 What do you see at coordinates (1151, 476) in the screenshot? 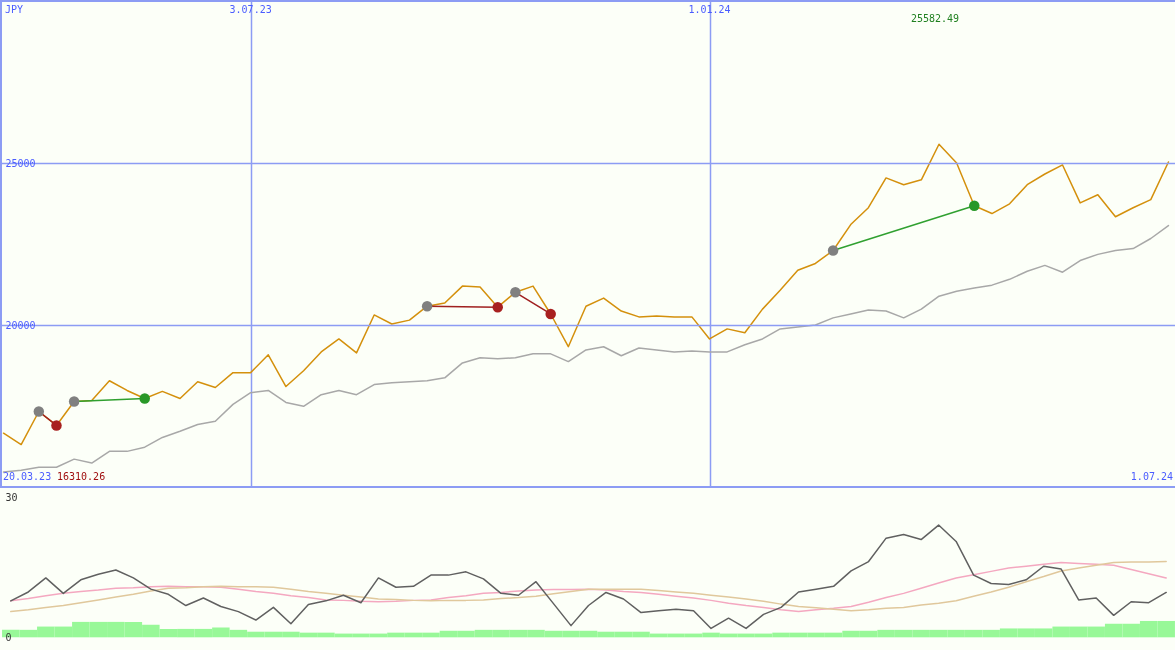
I see `annotation: 1.07.24` at bounding box center [1151, 476].